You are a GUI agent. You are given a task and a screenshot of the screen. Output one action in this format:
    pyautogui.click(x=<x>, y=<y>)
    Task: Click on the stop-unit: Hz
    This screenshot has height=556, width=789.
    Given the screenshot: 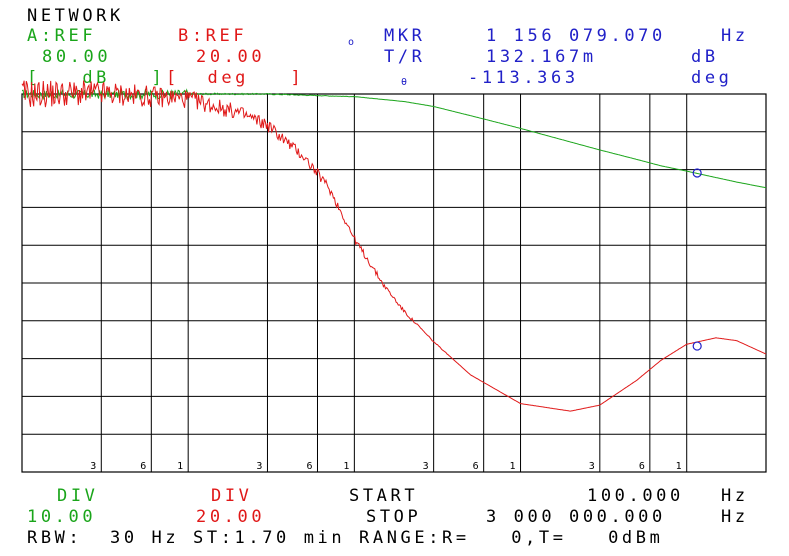 What is the action you would take?
    pyautogui.click(x=735, y=517)
    